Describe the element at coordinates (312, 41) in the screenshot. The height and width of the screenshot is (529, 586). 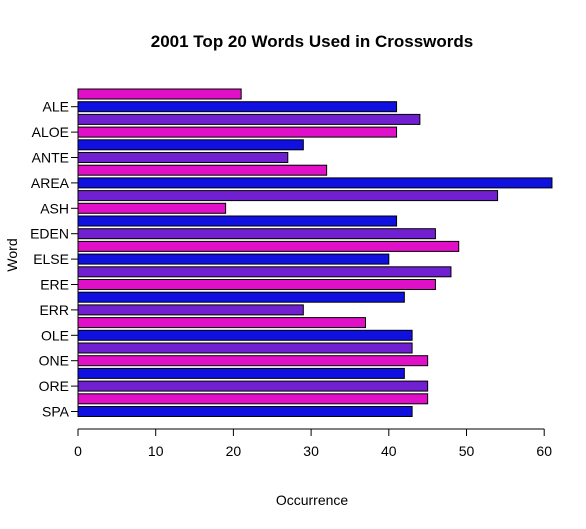
I see `chart-title: 2001 Top 20 Words Used in Crosswords` at that location.